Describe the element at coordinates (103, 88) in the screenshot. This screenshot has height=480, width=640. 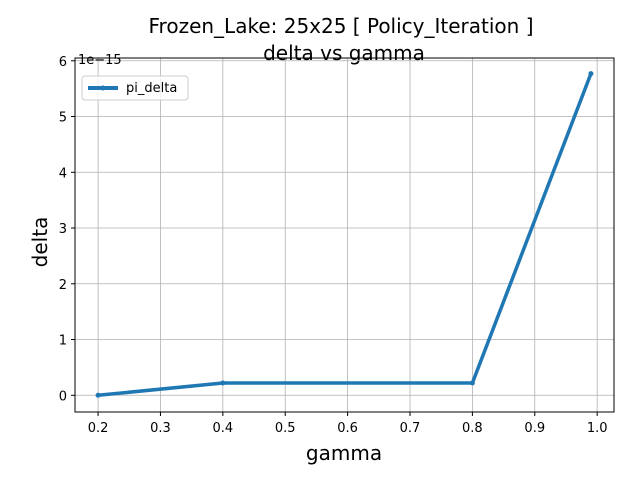
I see `legend-marker-pi-delta` at that location.